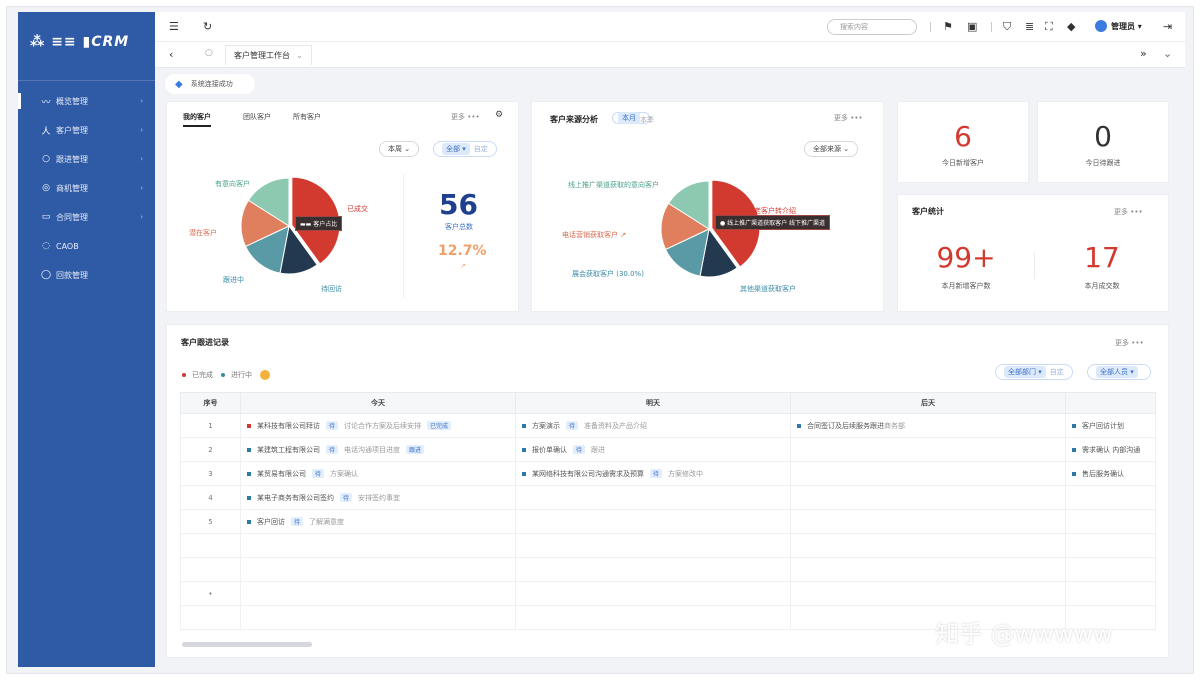 This screenshot has width=1200, height=680. Describe the element at coordinates (307, 117) in the screenshot. I see `tab-all-customers: 所有客户` at that location.